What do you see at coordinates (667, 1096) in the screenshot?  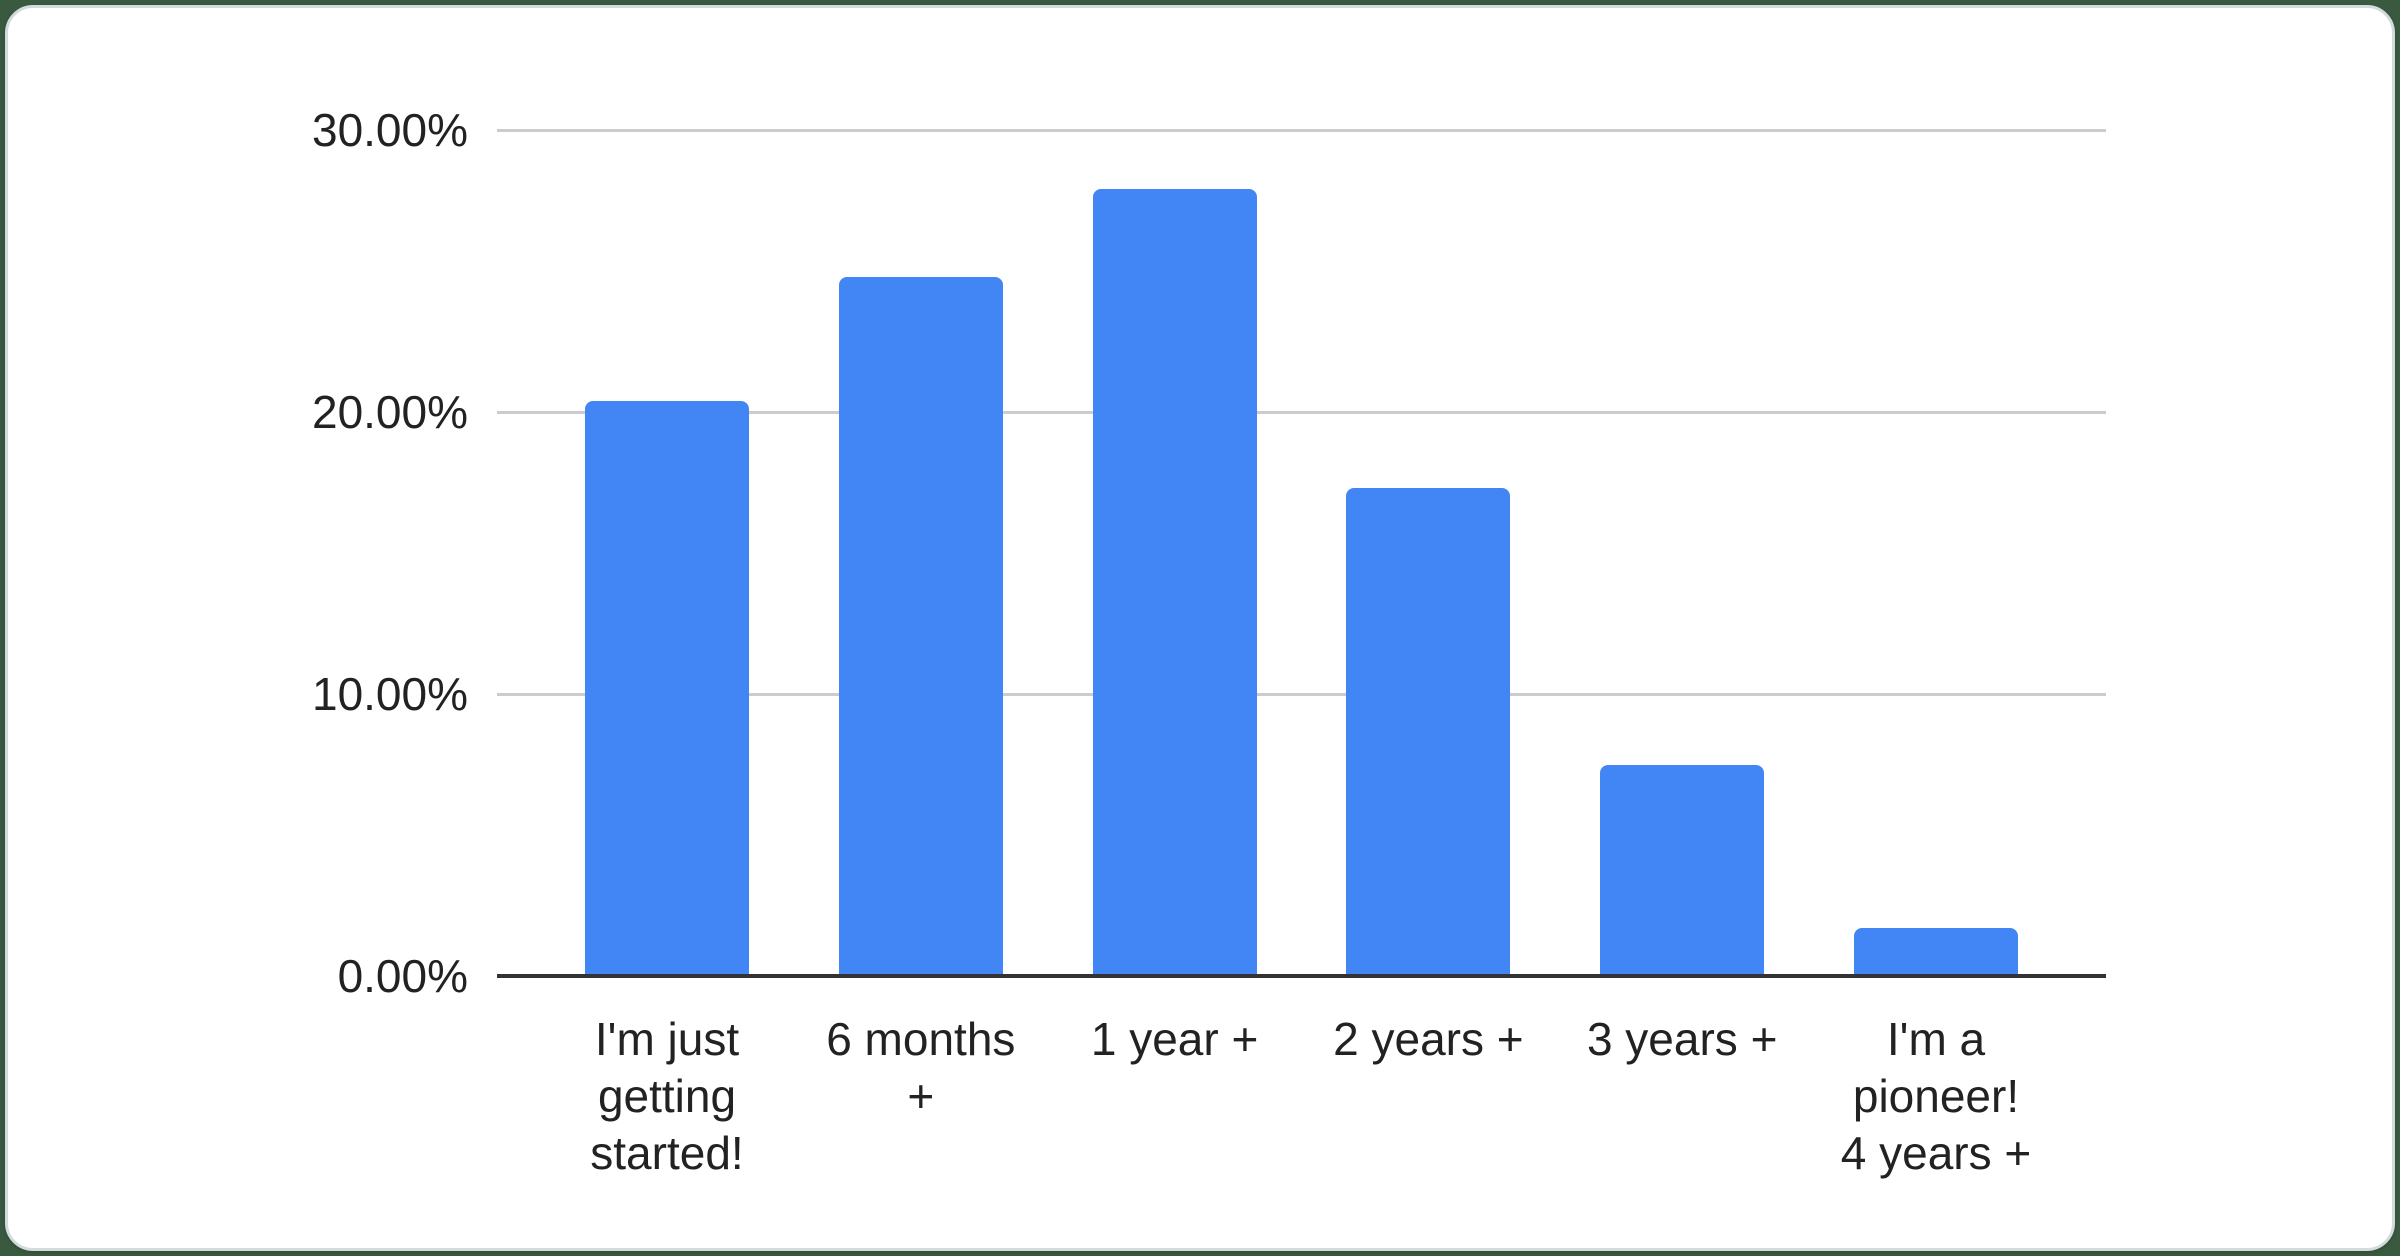 I see `x-category-label: I'm just getting started!` at bounding box center [667, 1096].